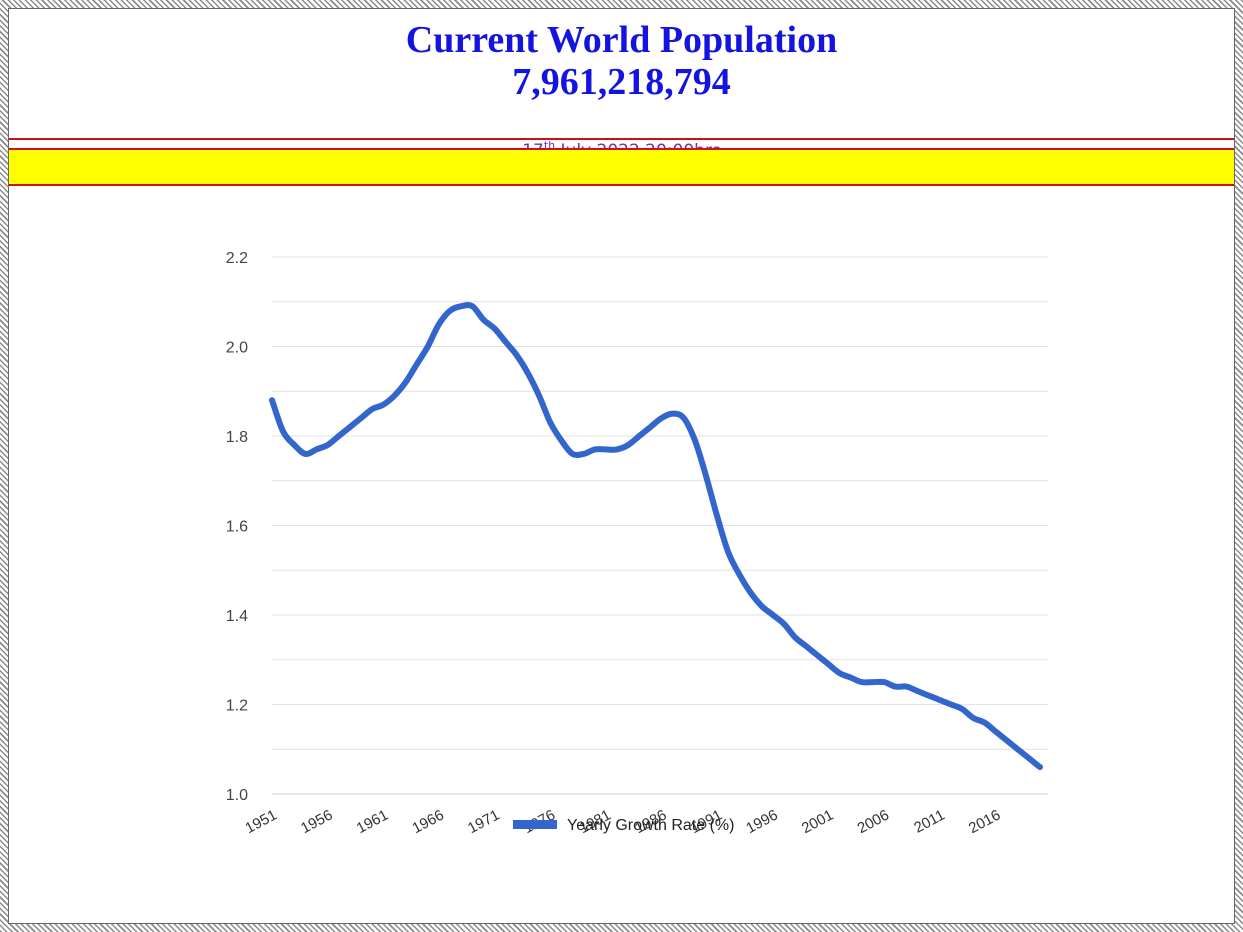 Image resolution: width=1243 pixels, height=932 pixels. I want to click on x-tick-label: 2001, so click(817, 822).